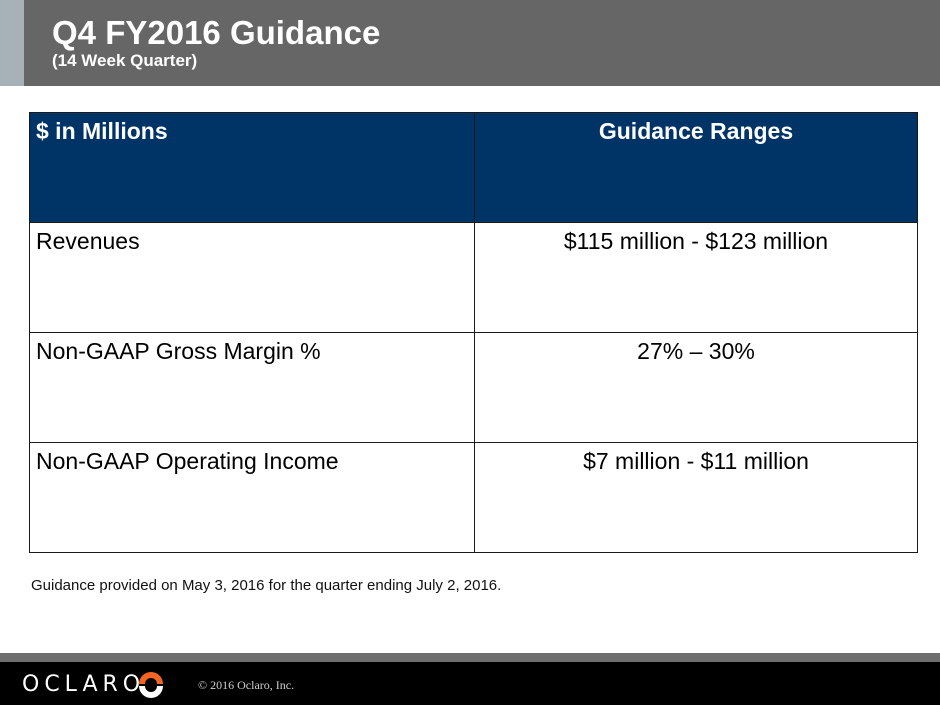 This screenshot has width=940, height=705. What do you see at coordinates (252, 167) in the screenshot?
I see `header-cell-units: $ in Millions` at bounding box center [252, 167].